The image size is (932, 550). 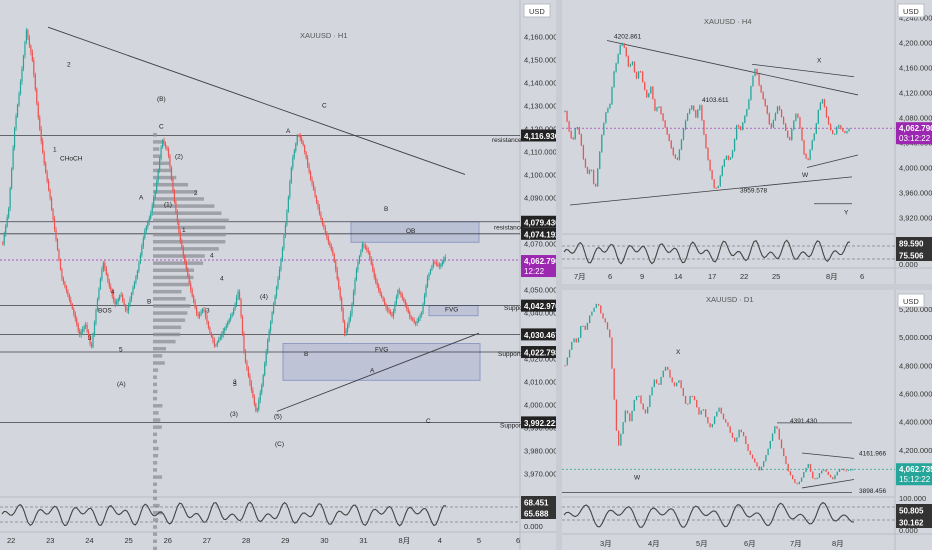 I want to click on h1-annotation: 4, so click(x=113, y=292).